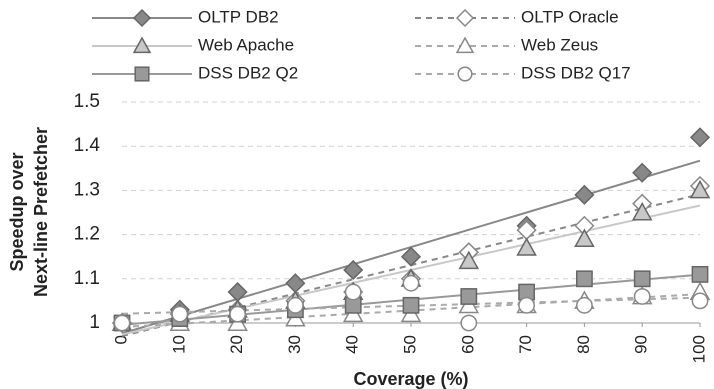 This screenshot has width=714, height=389. I want to click on y-tick-label: 1.3, so click(87, 189).